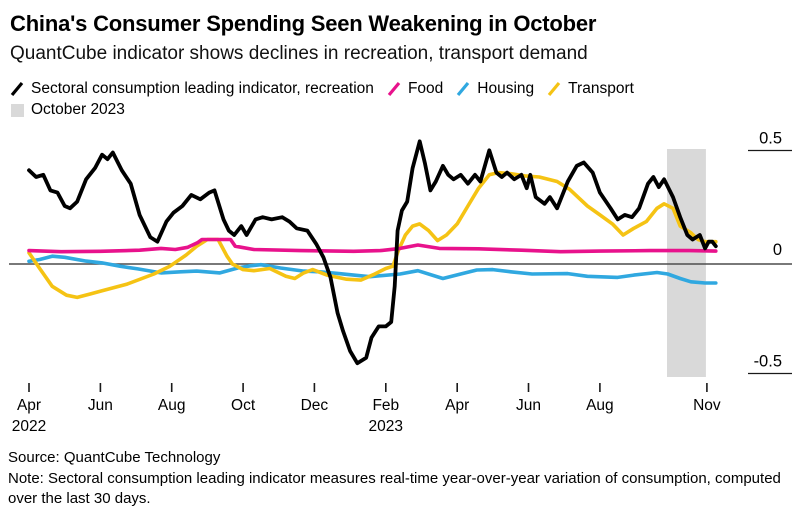 This screenshot has width=796, height=523. I want to click on legend-label-housing: Housing, so click(506, 88).